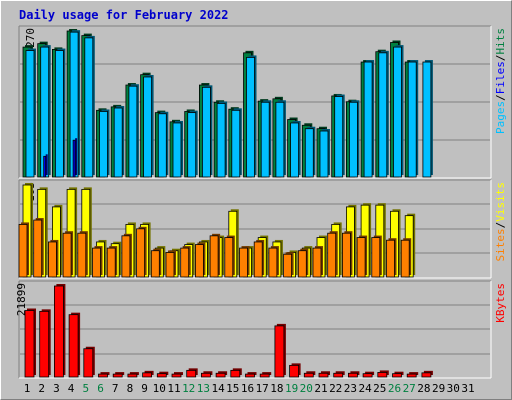  What do you see at coordinates (409, 388) in the screenshot?
I see `x-tick-label-day-27: 27` at bounding box center [409, 388].